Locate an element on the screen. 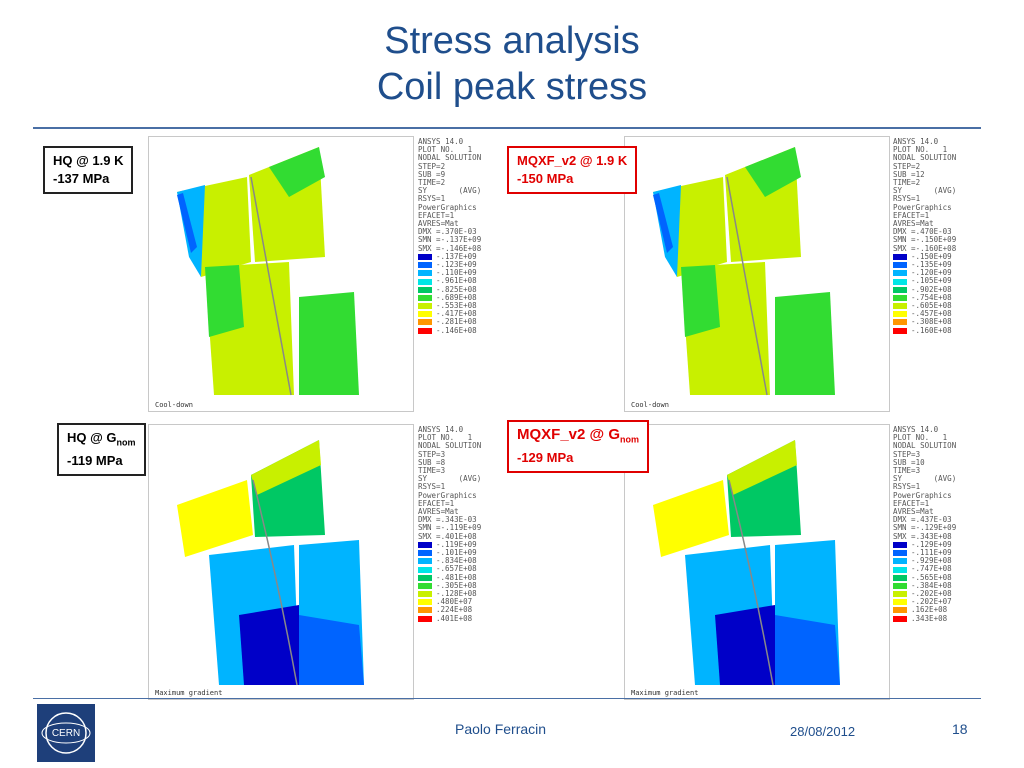 The width and height of the screenshot is (1024, 768). legend-header-line: SMN =-.150E+09 is located at coordinates (925, 240).